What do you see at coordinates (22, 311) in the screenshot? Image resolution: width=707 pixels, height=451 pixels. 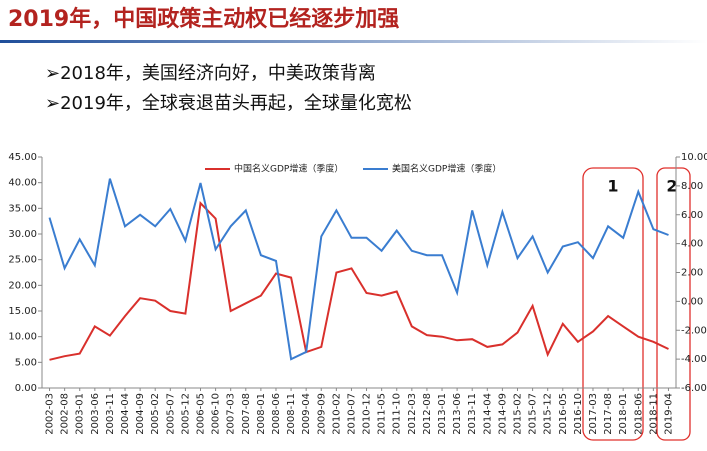 I see `y-tick-label: 15.00` at bounding box center [22, 311].